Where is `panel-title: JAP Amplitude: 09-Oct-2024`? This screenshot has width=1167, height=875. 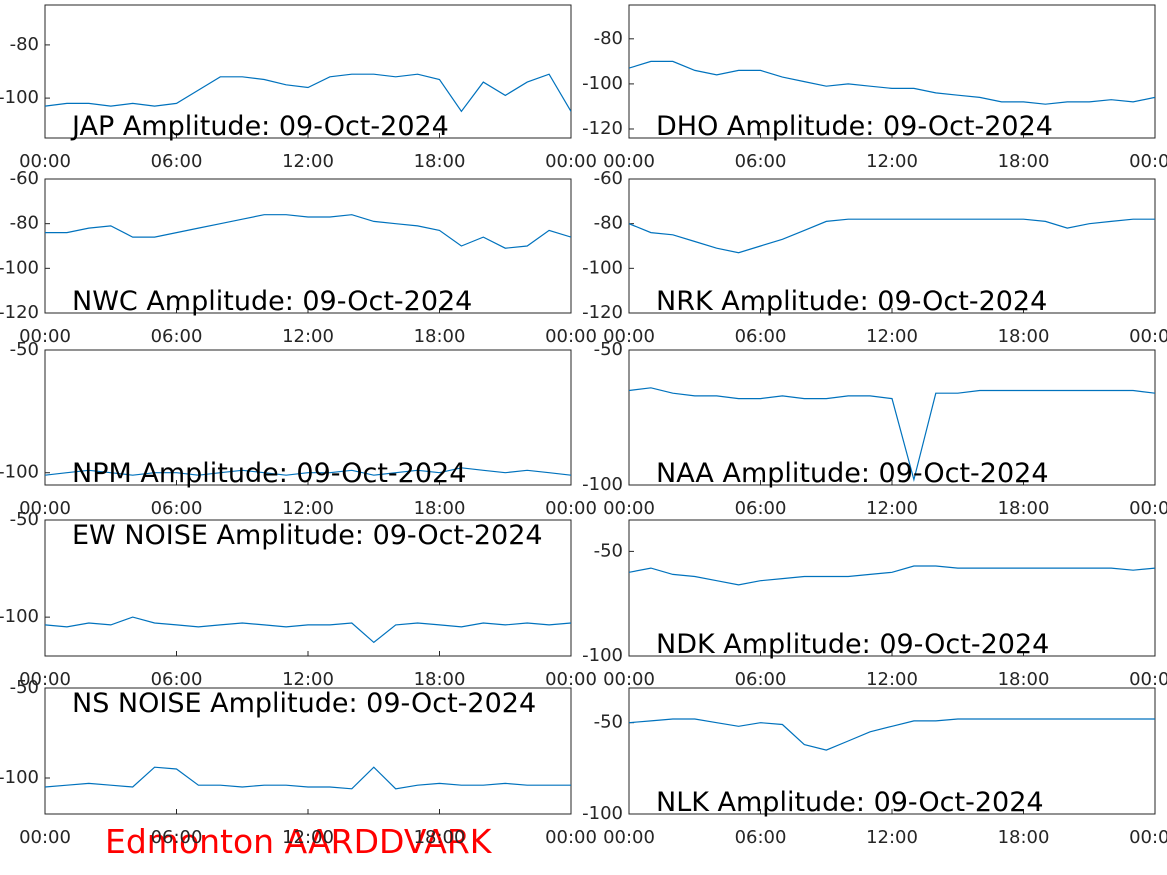
panel-title: JAP Amplitude: 09-Oct-2024 is located at coordinates (259, 126).